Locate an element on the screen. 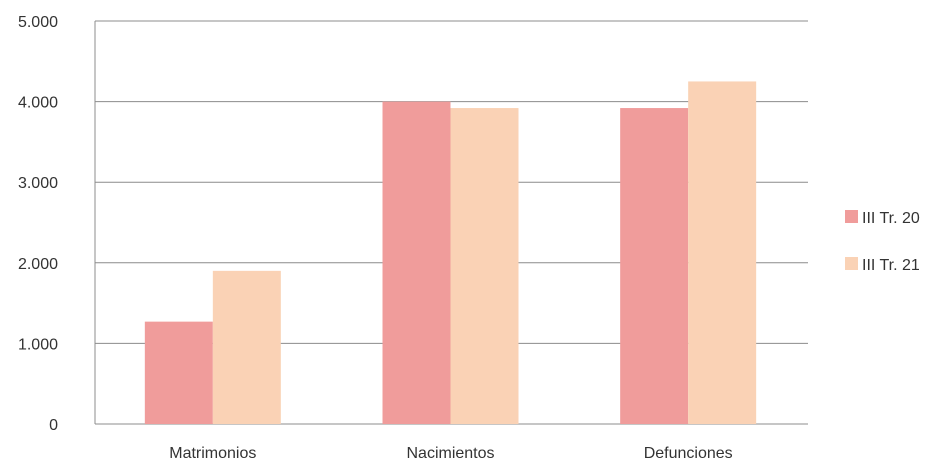  legend-label: III Tr. 20 is located at coordinates (891, 218).